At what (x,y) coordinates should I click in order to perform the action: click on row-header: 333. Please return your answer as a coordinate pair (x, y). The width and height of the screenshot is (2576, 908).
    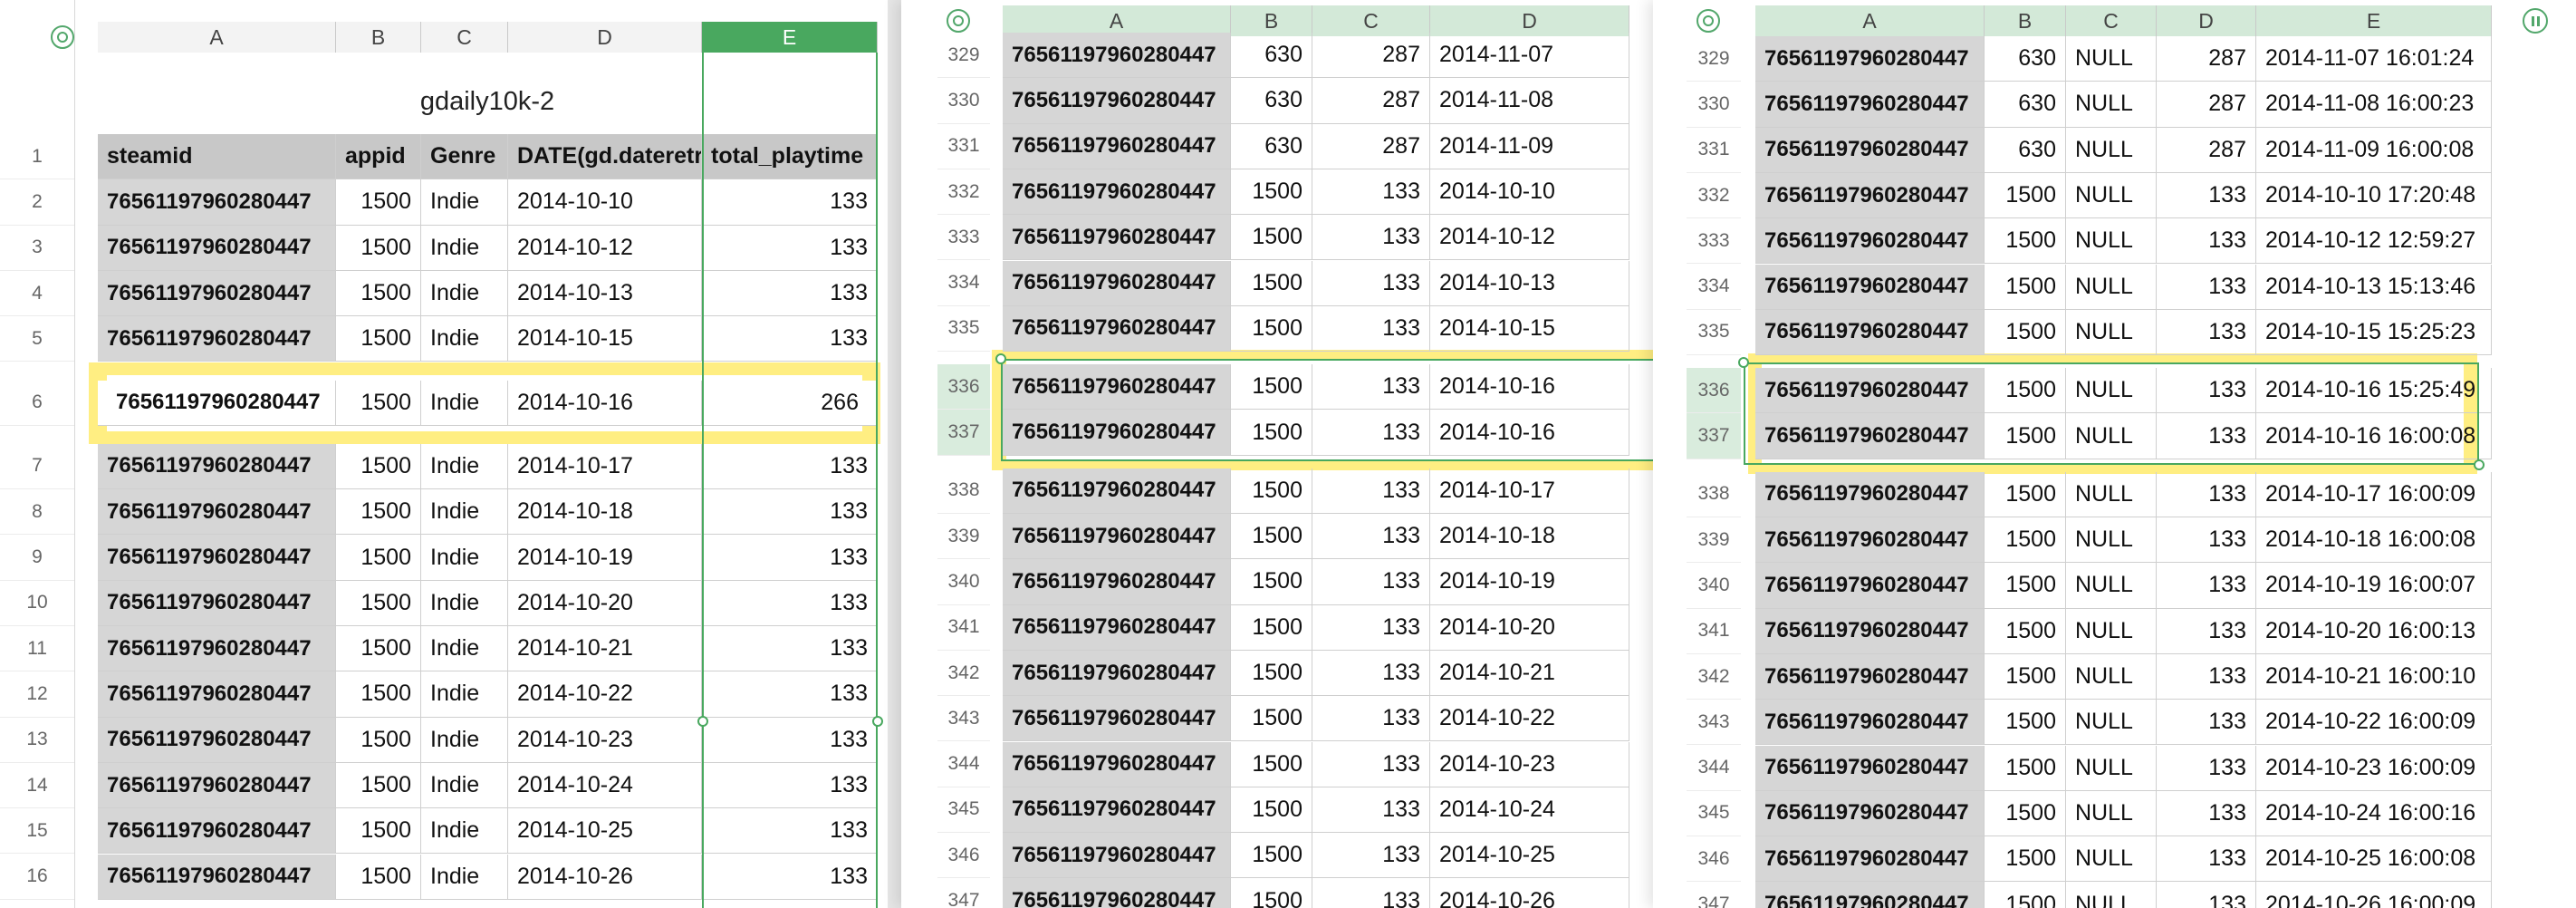
    Looking at the image, I should click on (1714, 241).